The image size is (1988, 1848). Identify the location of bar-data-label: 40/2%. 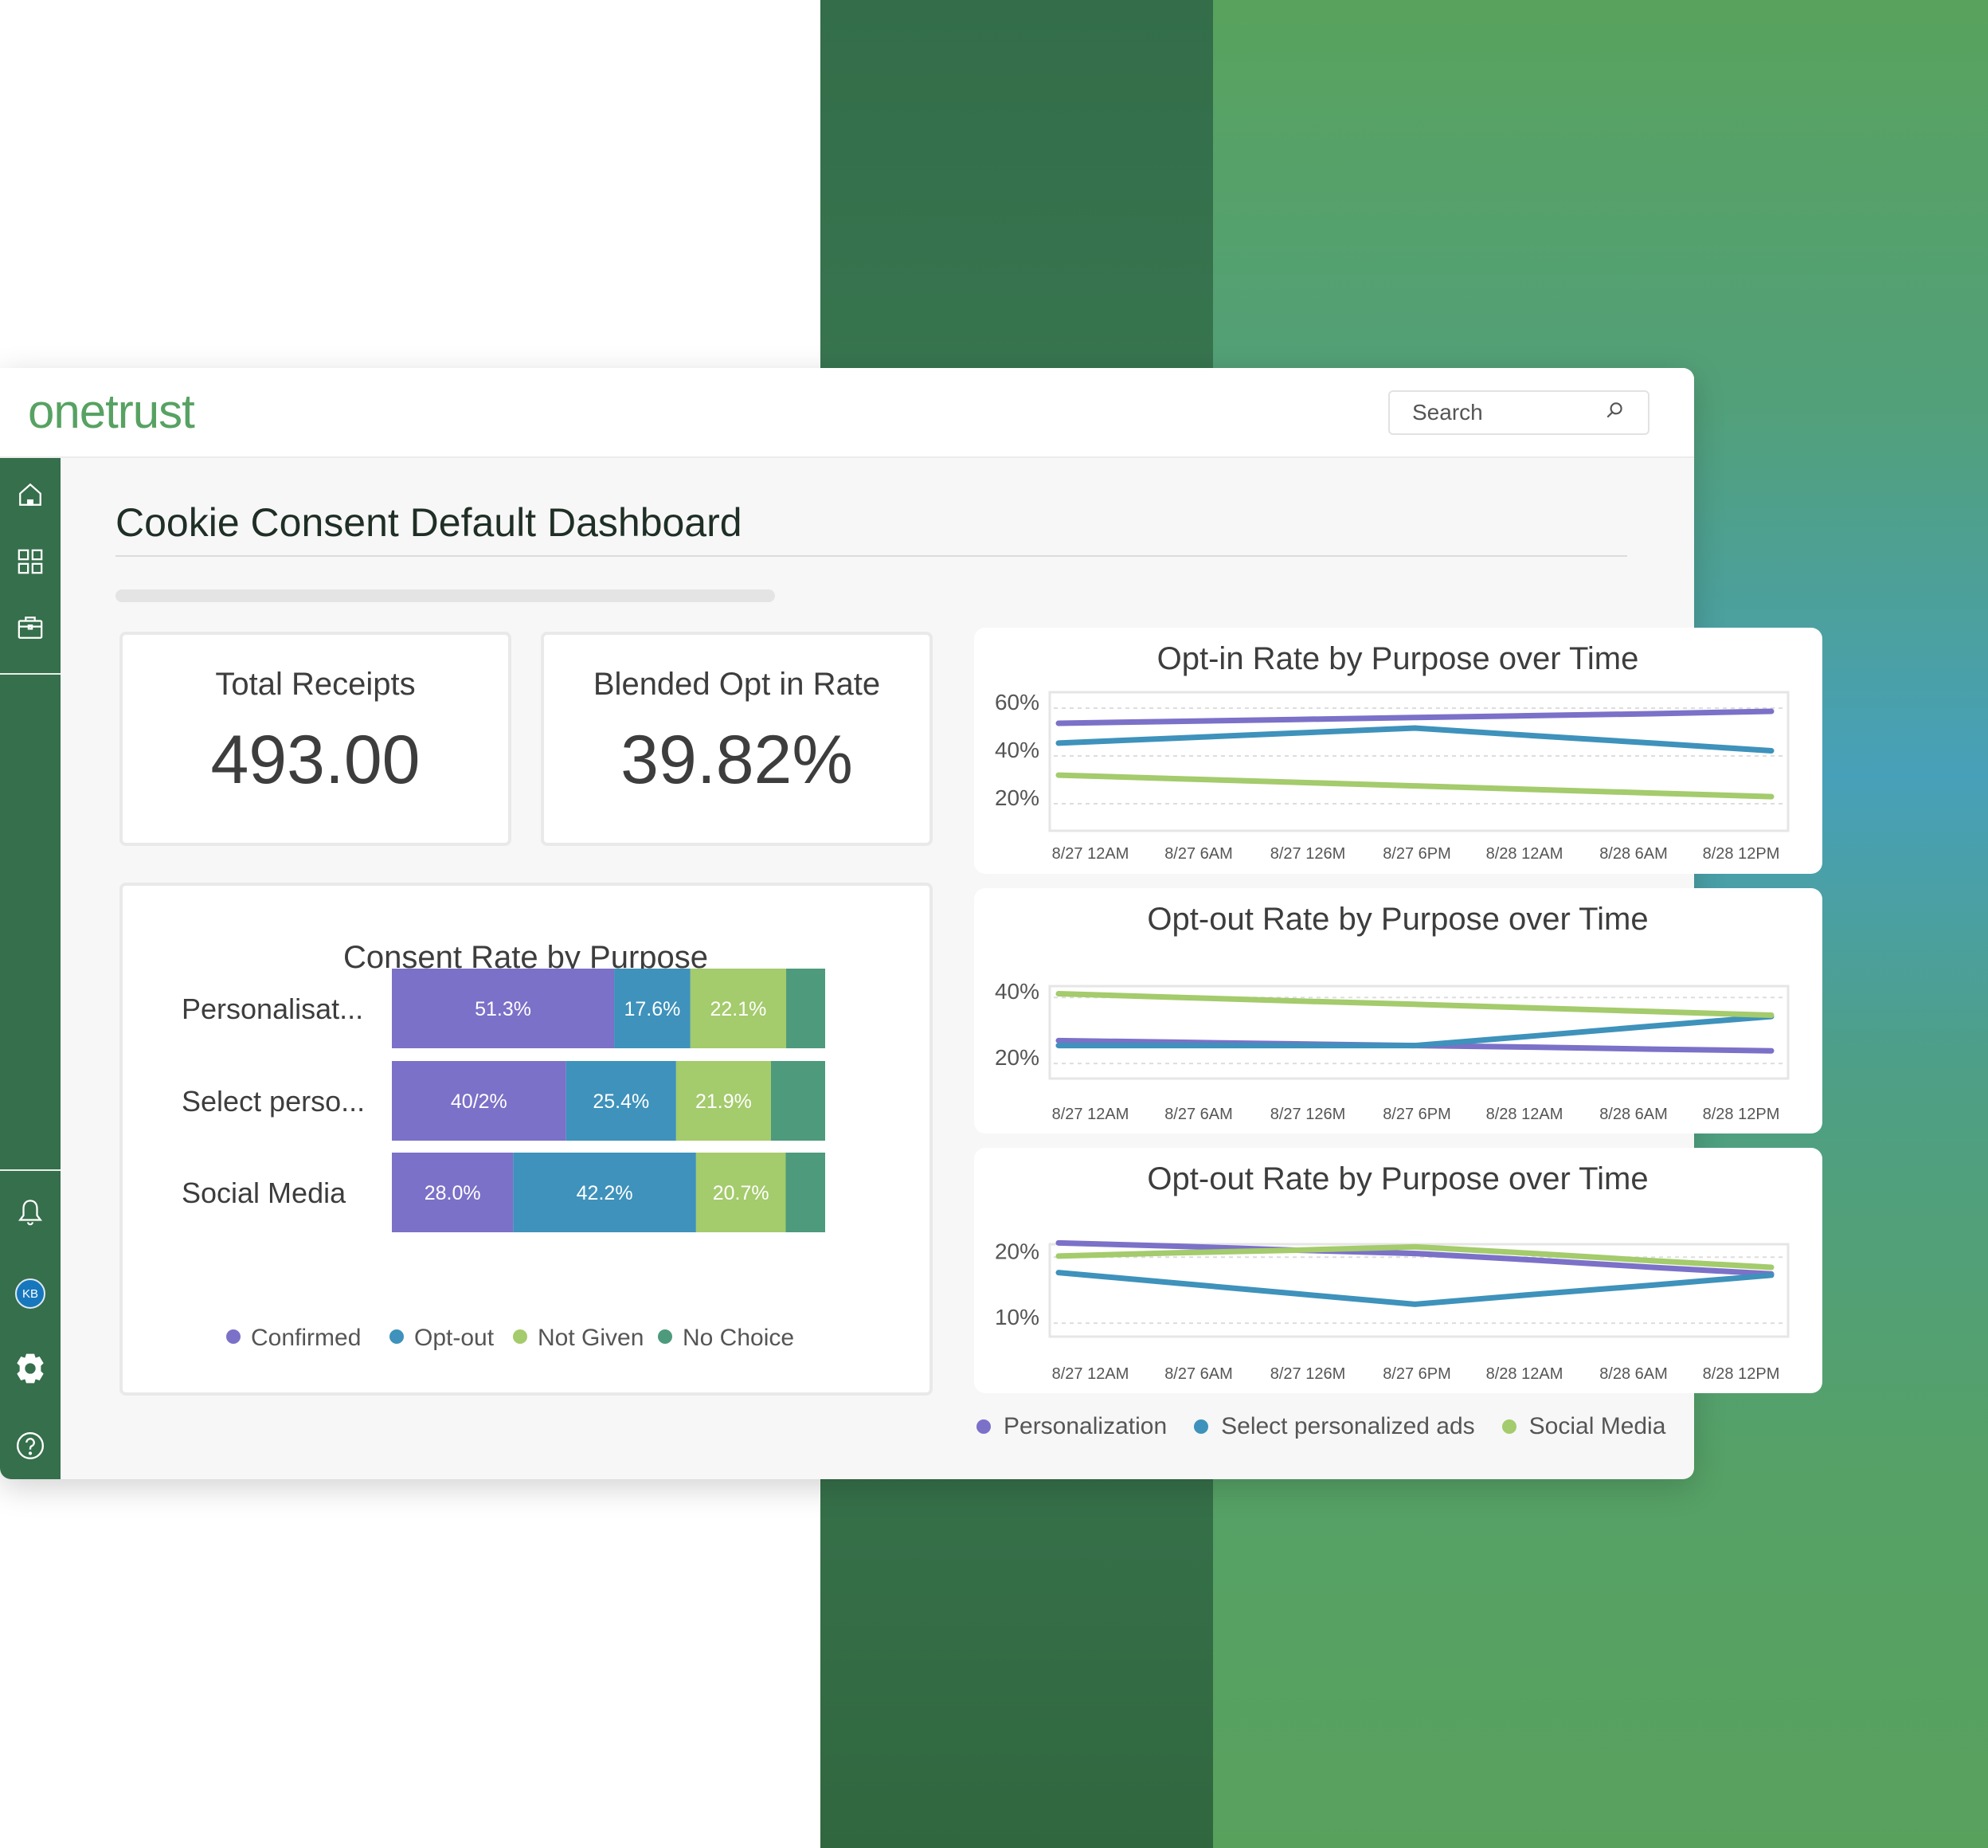
(479, 1101).